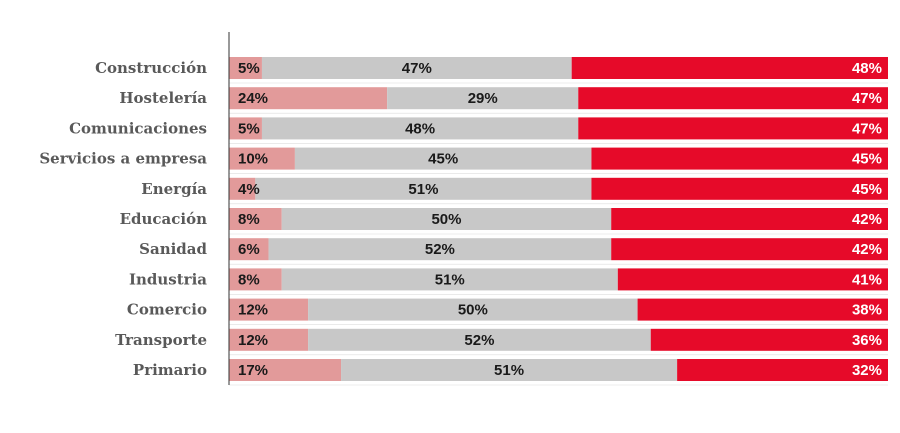 The height and width of the screenshot is (433, 900). What do you see at coordinates (867, 279) in the screenshot?
I see `value-label: 41%` at bounding box center [867, 279].